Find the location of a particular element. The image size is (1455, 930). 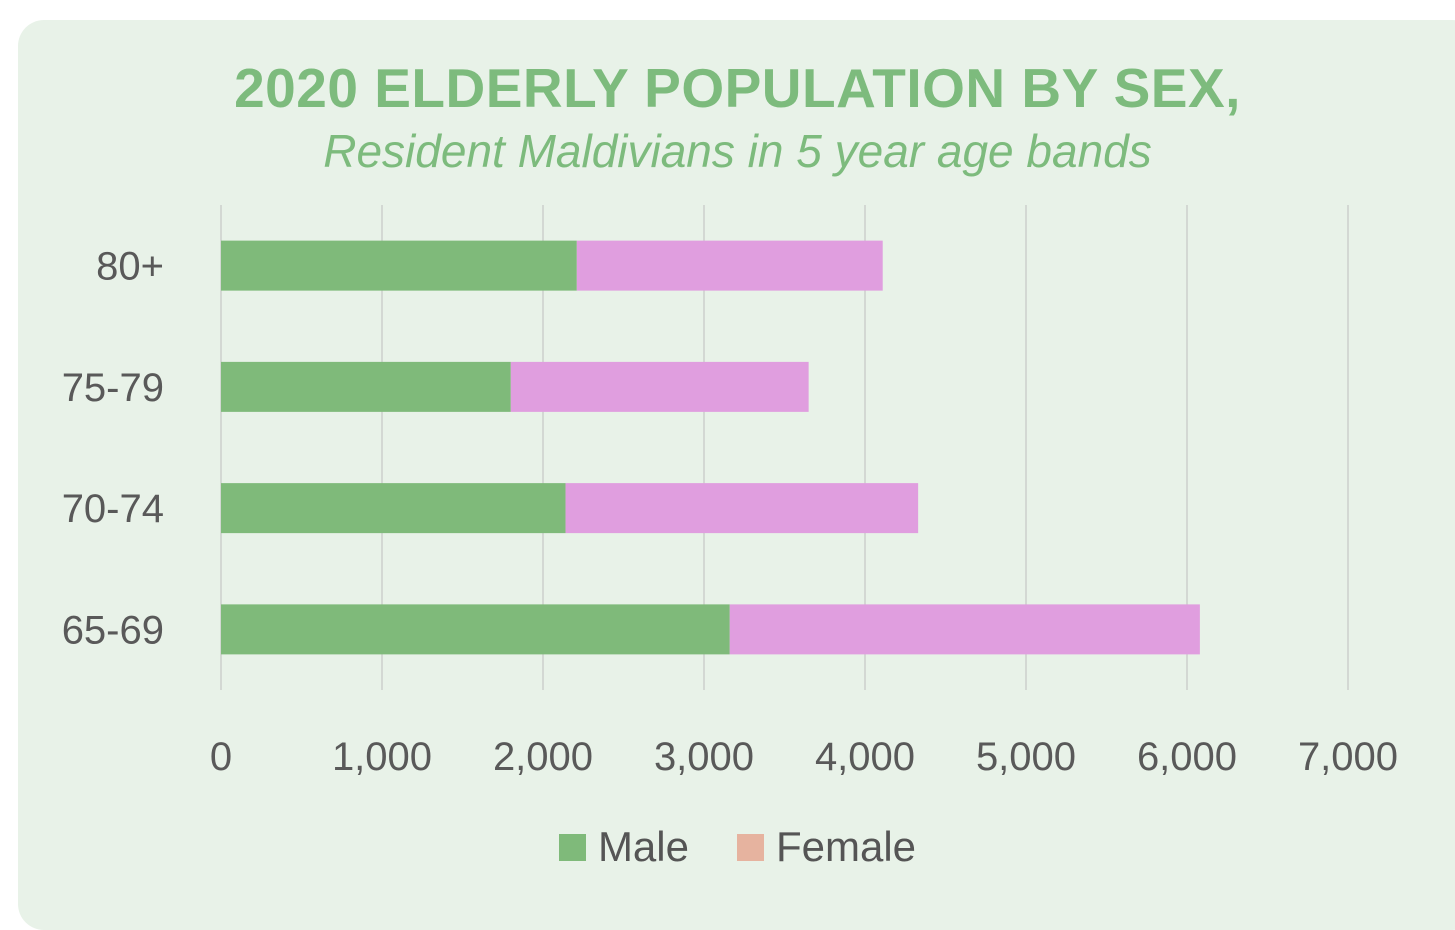

bar-female-80+ is located at coordinates (729, 265).